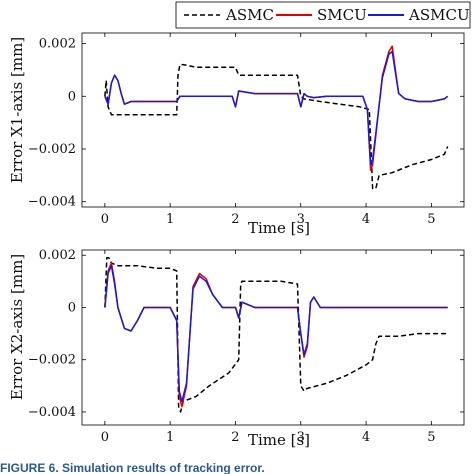  What do you see at coordinates (72, 307) in the screenshot?
I see `plot2-ytick-label: 0` at bounding box center [72, 307].